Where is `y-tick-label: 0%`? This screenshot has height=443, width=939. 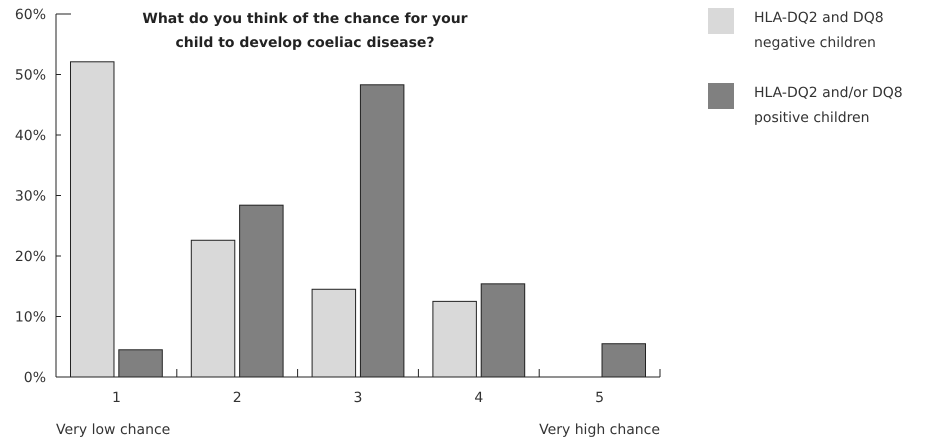 y-tick-label: 0% is located at coordinates (35, 378).